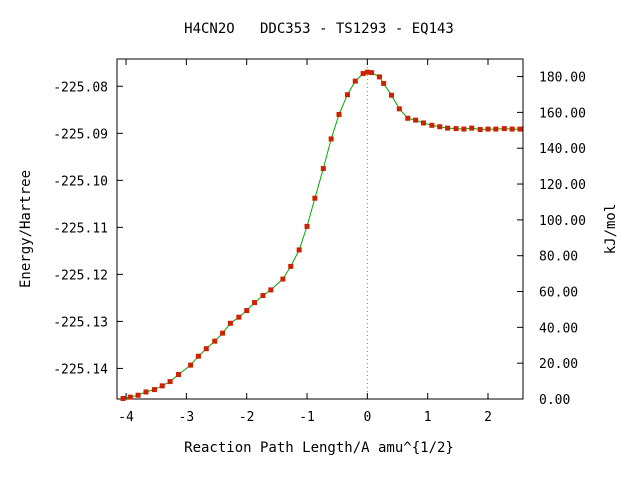  What do you see at coordinates (554, 400) in the screenshot?
I see `y2-tick-label: 0.00` at bounding box center [554, 400].